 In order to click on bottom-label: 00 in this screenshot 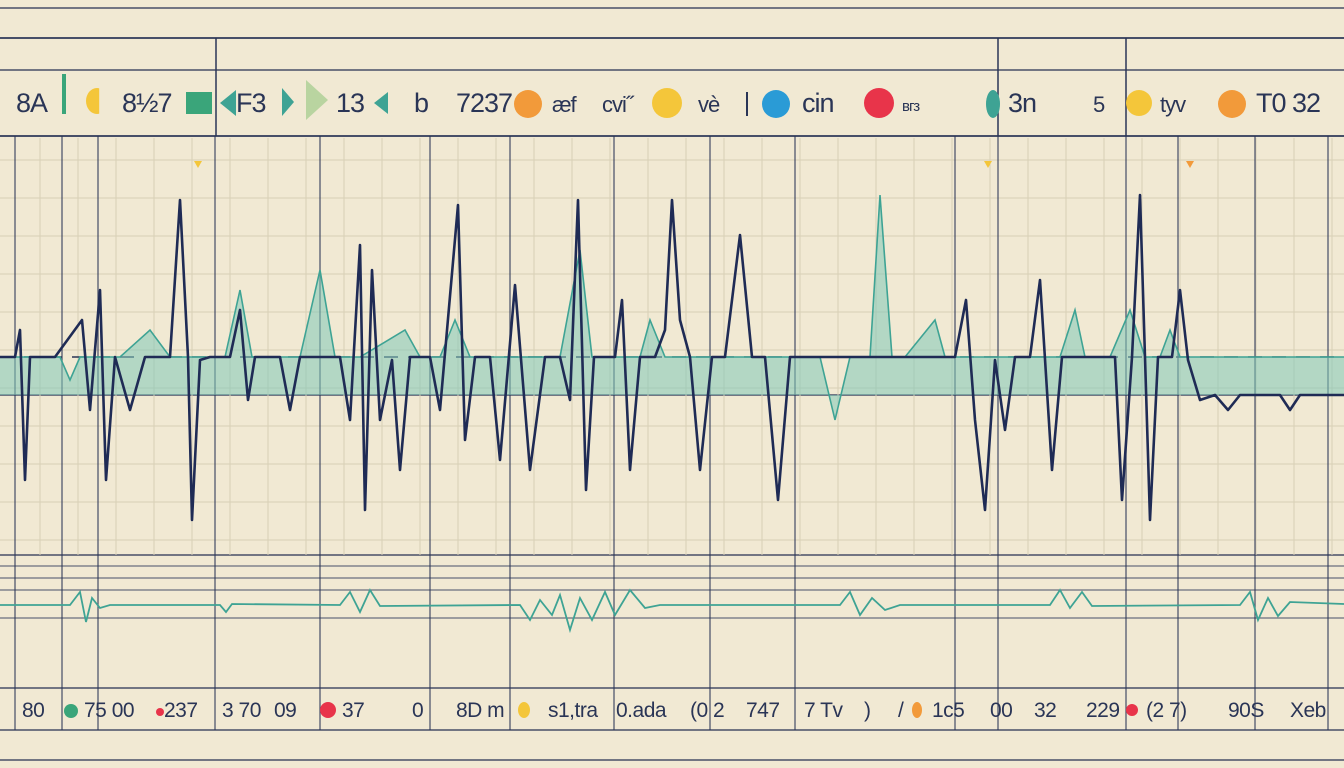, I will do `click(1001, 710)`.